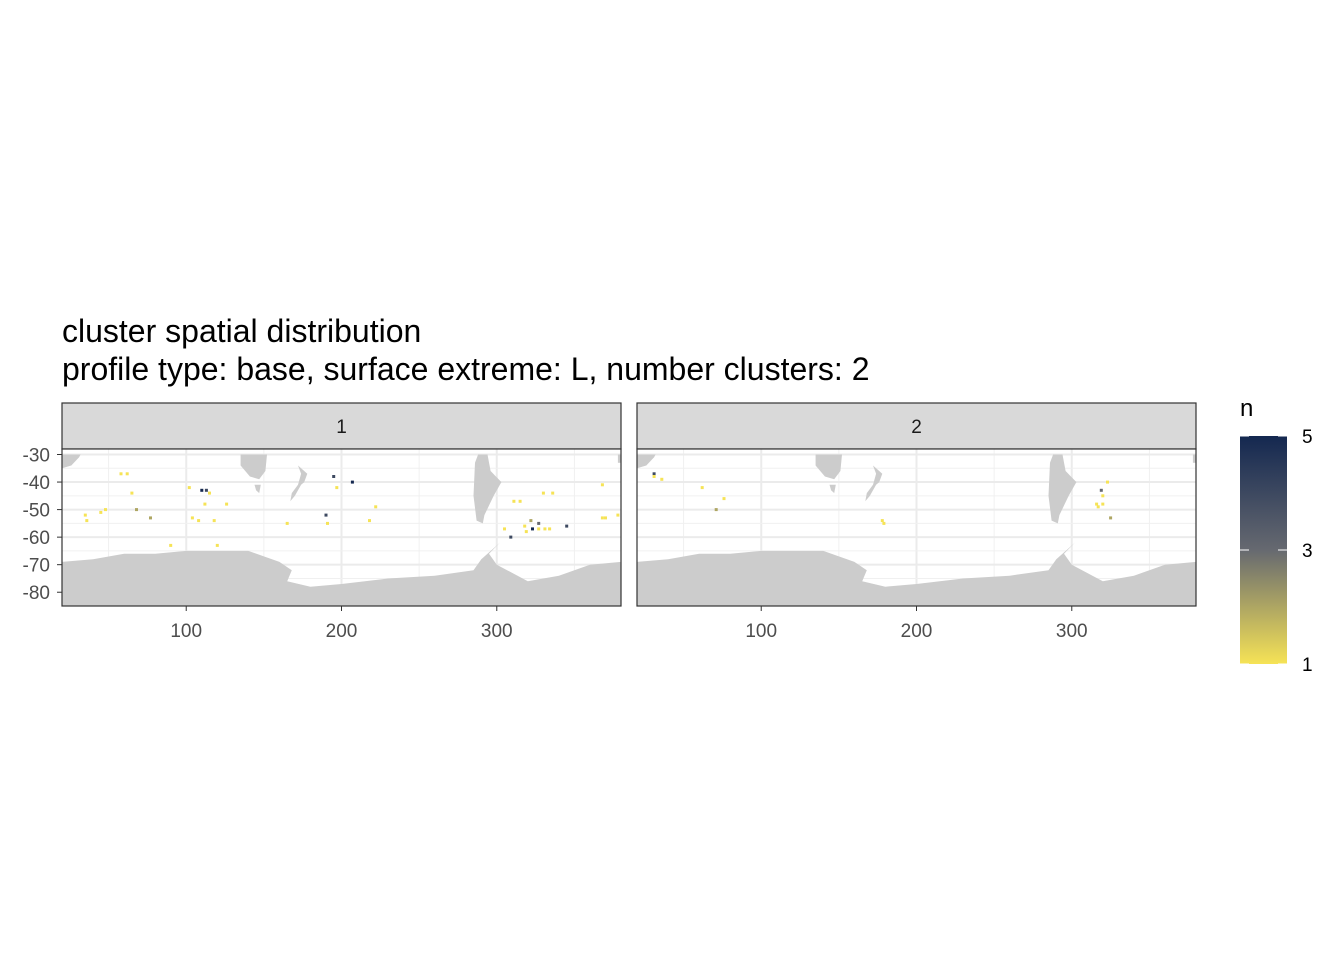 The height and width of the screenshot is (960, 1344). Describe the element at coordinates (42, 525) in the screenshot. I see `y-axis: -30 -40 -50 -60 -70 -80` at that location.